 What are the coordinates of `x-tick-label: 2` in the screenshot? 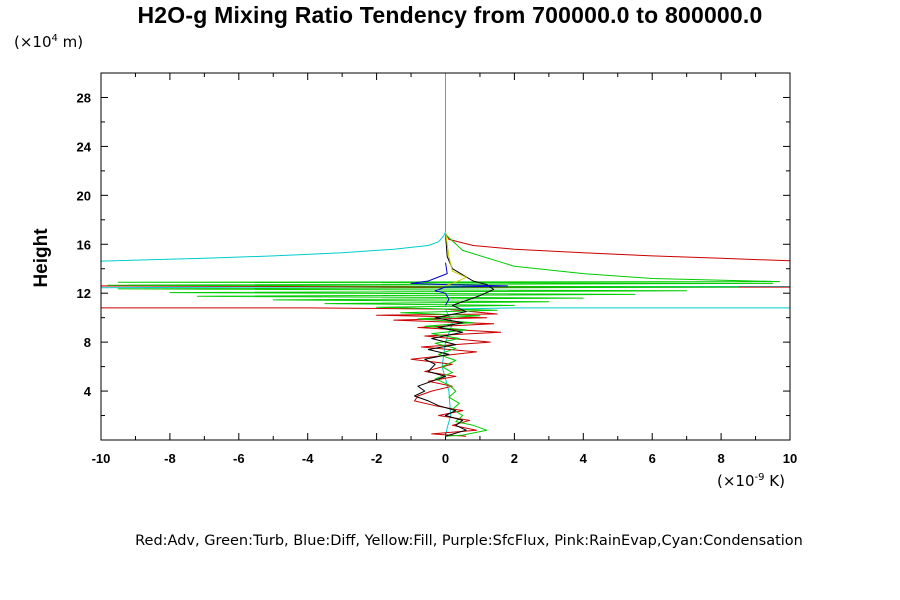 It's located at (514, 458).